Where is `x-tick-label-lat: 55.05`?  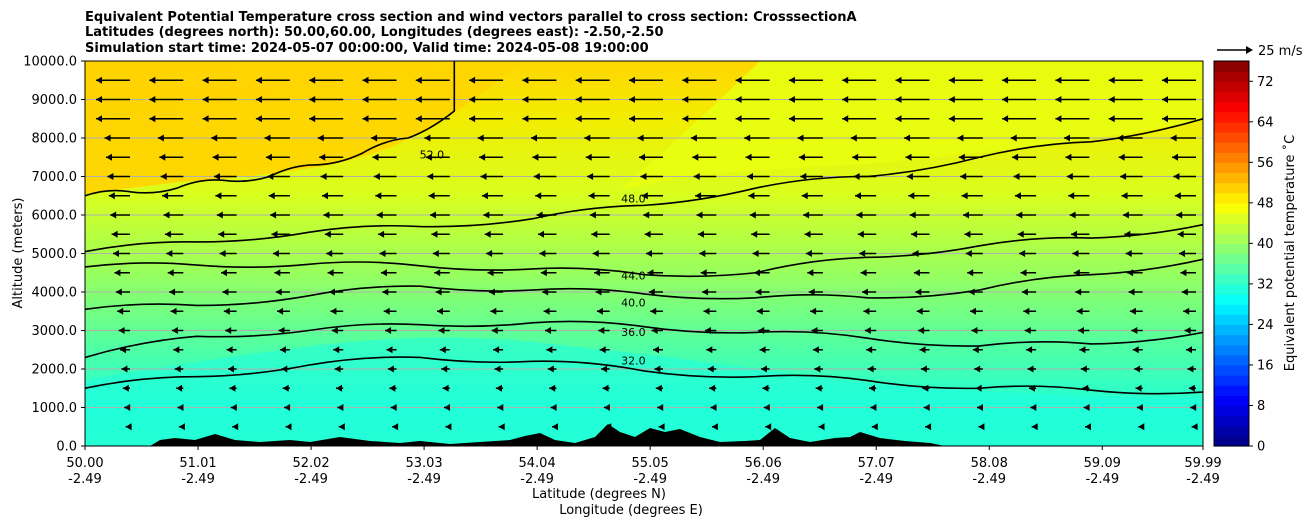 x-tick-label-lat: 55.05 is located at coordinates (650, 463).